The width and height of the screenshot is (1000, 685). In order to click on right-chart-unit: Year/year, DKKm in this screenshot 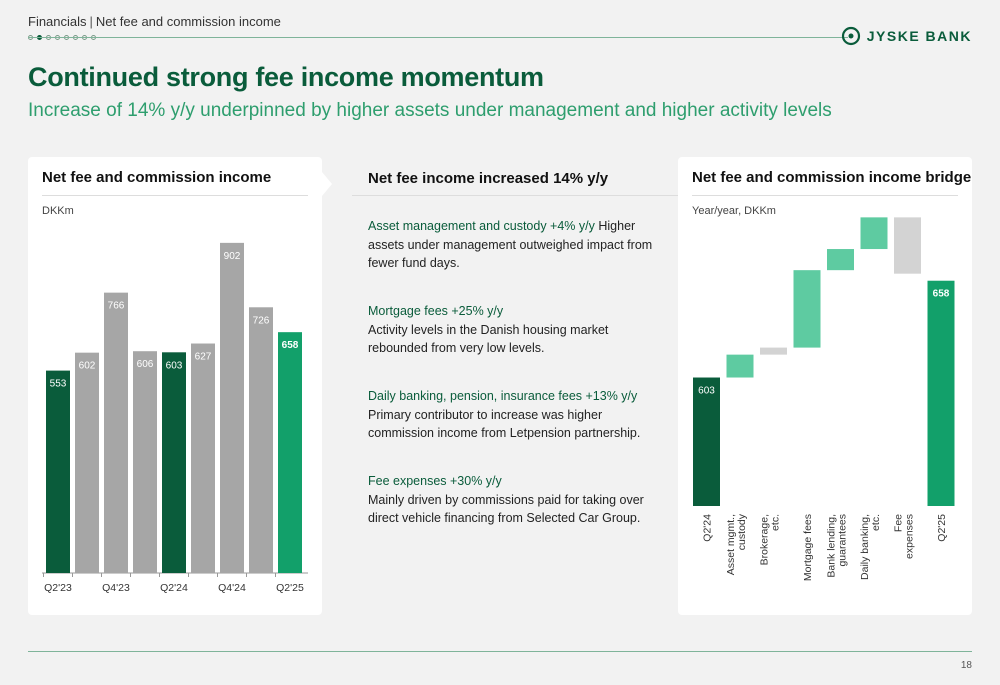, I will do `click(734, 211)`.